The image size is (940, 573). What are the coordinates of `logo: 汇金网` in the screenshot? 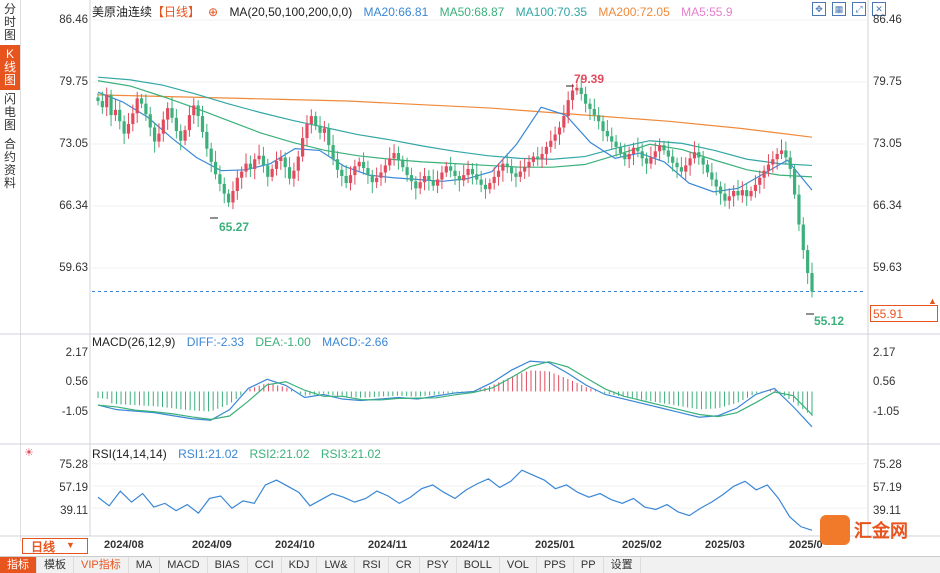 It's located at (864, 530).